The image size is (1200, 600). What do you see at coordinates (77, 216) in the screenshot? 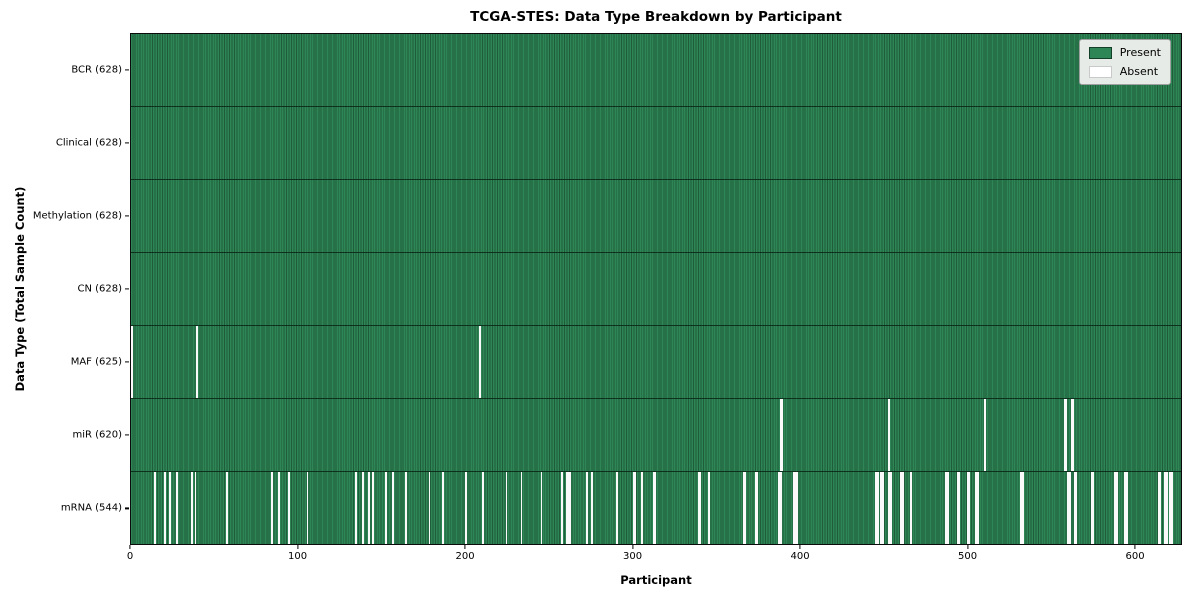
I see `y-tick-label-Methylation: Methylation (628)` at bounding box center [77, 216].